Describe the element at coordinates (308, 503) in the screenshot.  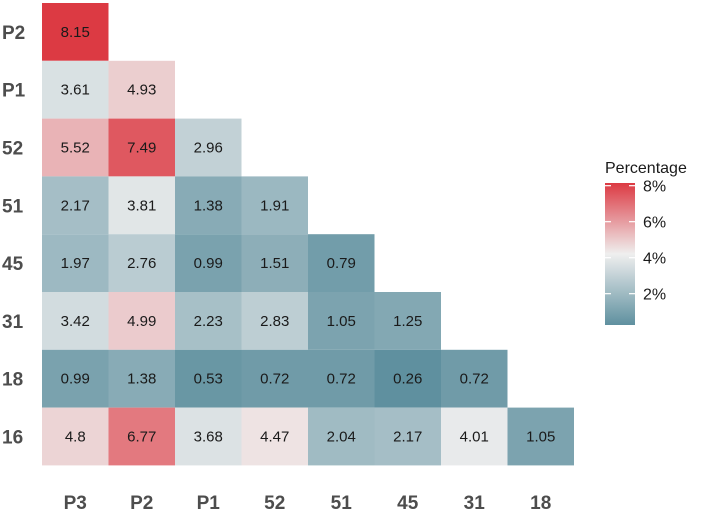
I see `x-axis-tick-labels: P3 P2 P1 52 51 45 31 18` at that location.